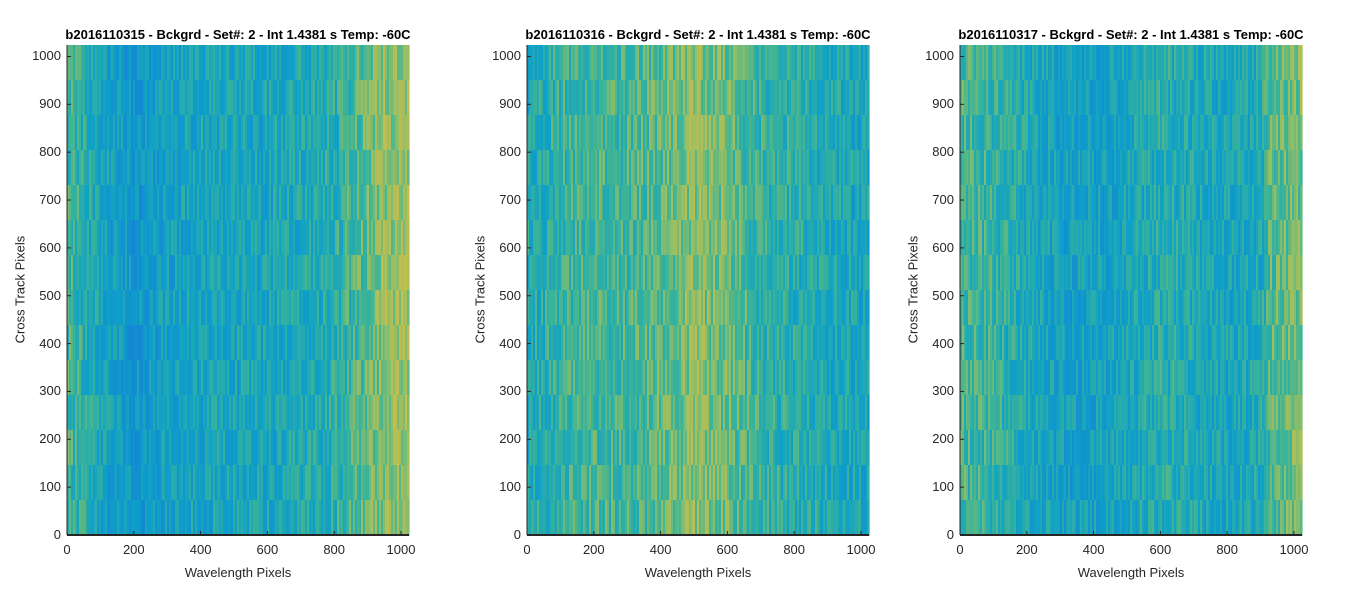 The image size is (1350, 600). I want to click on x-tick-label: 200, so click(133, 549).